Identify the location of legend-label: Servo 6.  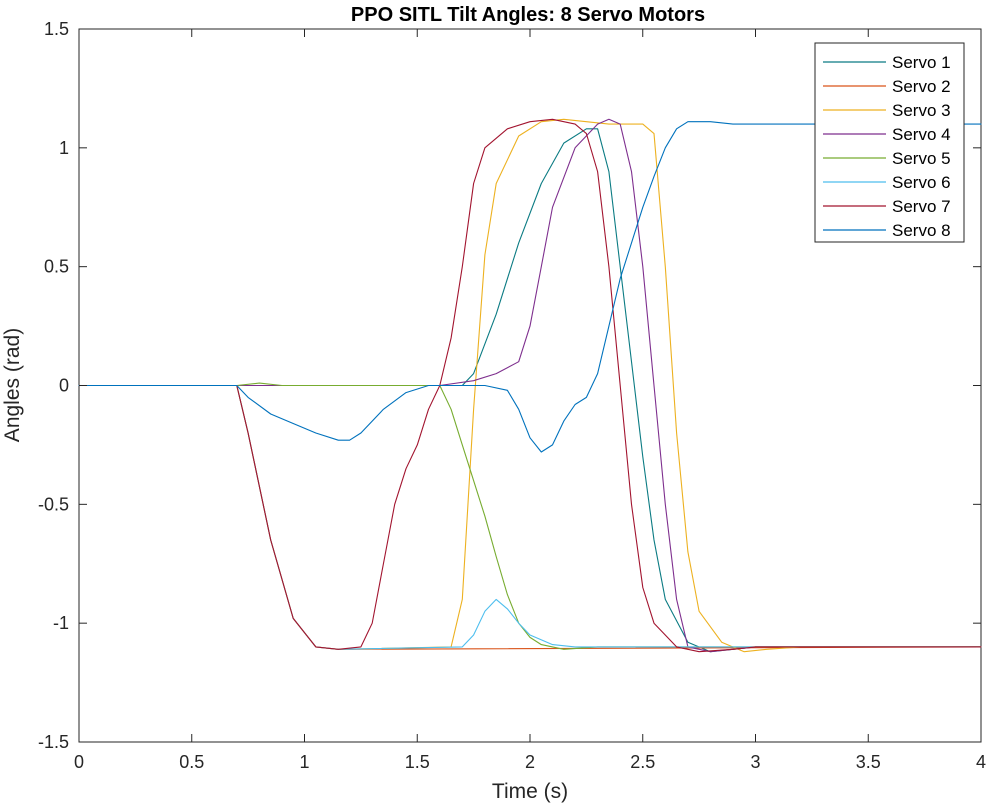
(921, 182).